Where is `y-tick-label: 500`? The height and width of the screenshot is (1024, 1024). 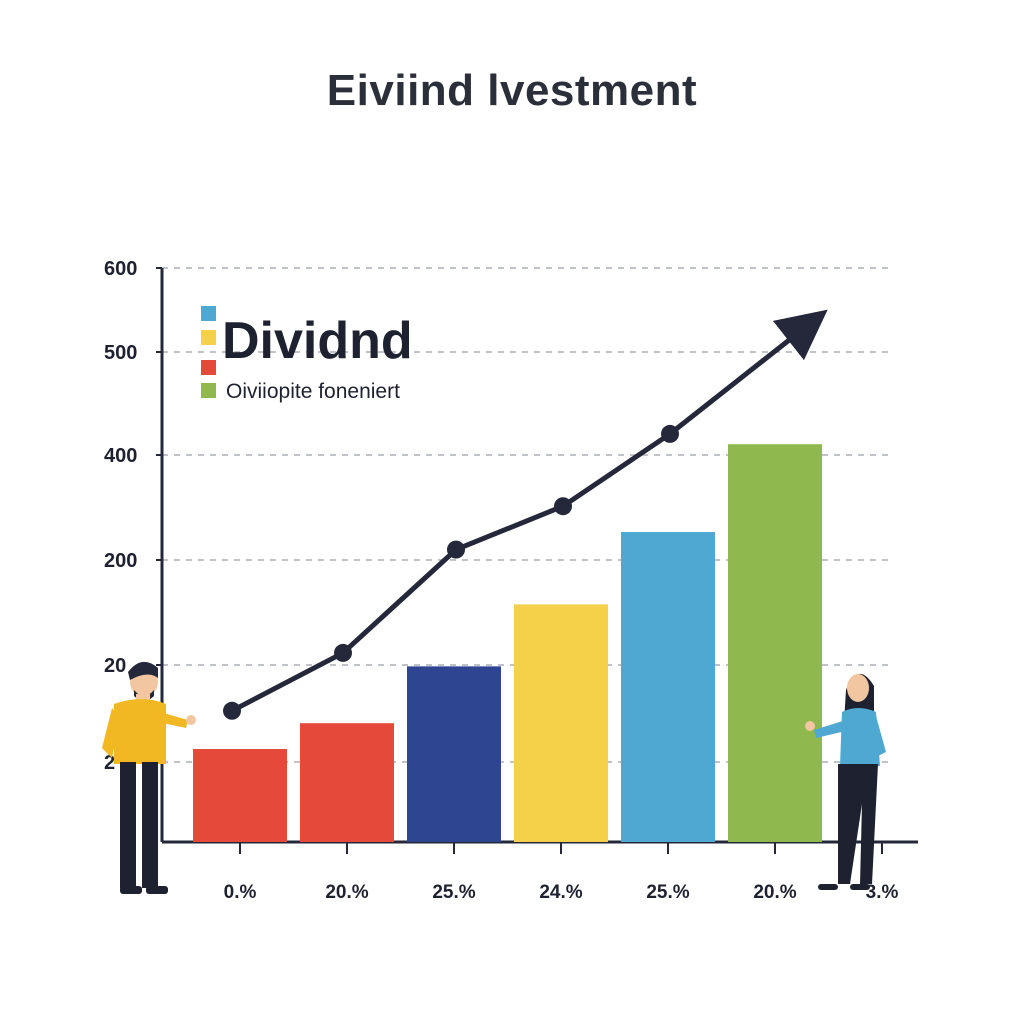 y-tick-label: 500 is located at coordinates (120, 353).